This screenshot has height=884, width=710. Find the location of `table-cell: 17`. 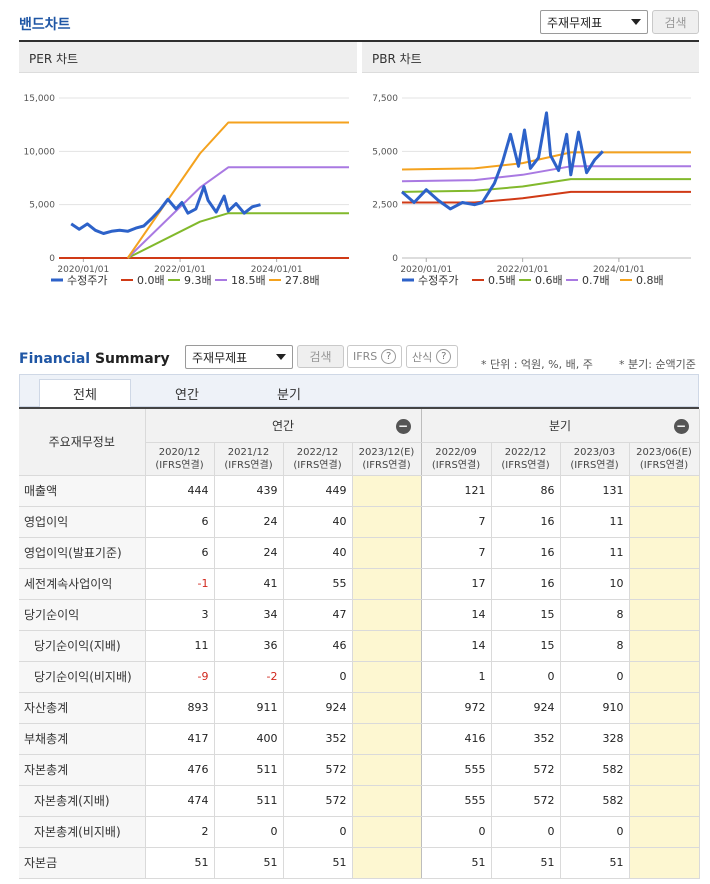

table-cell: 17 is located at coordinates (456, 584).